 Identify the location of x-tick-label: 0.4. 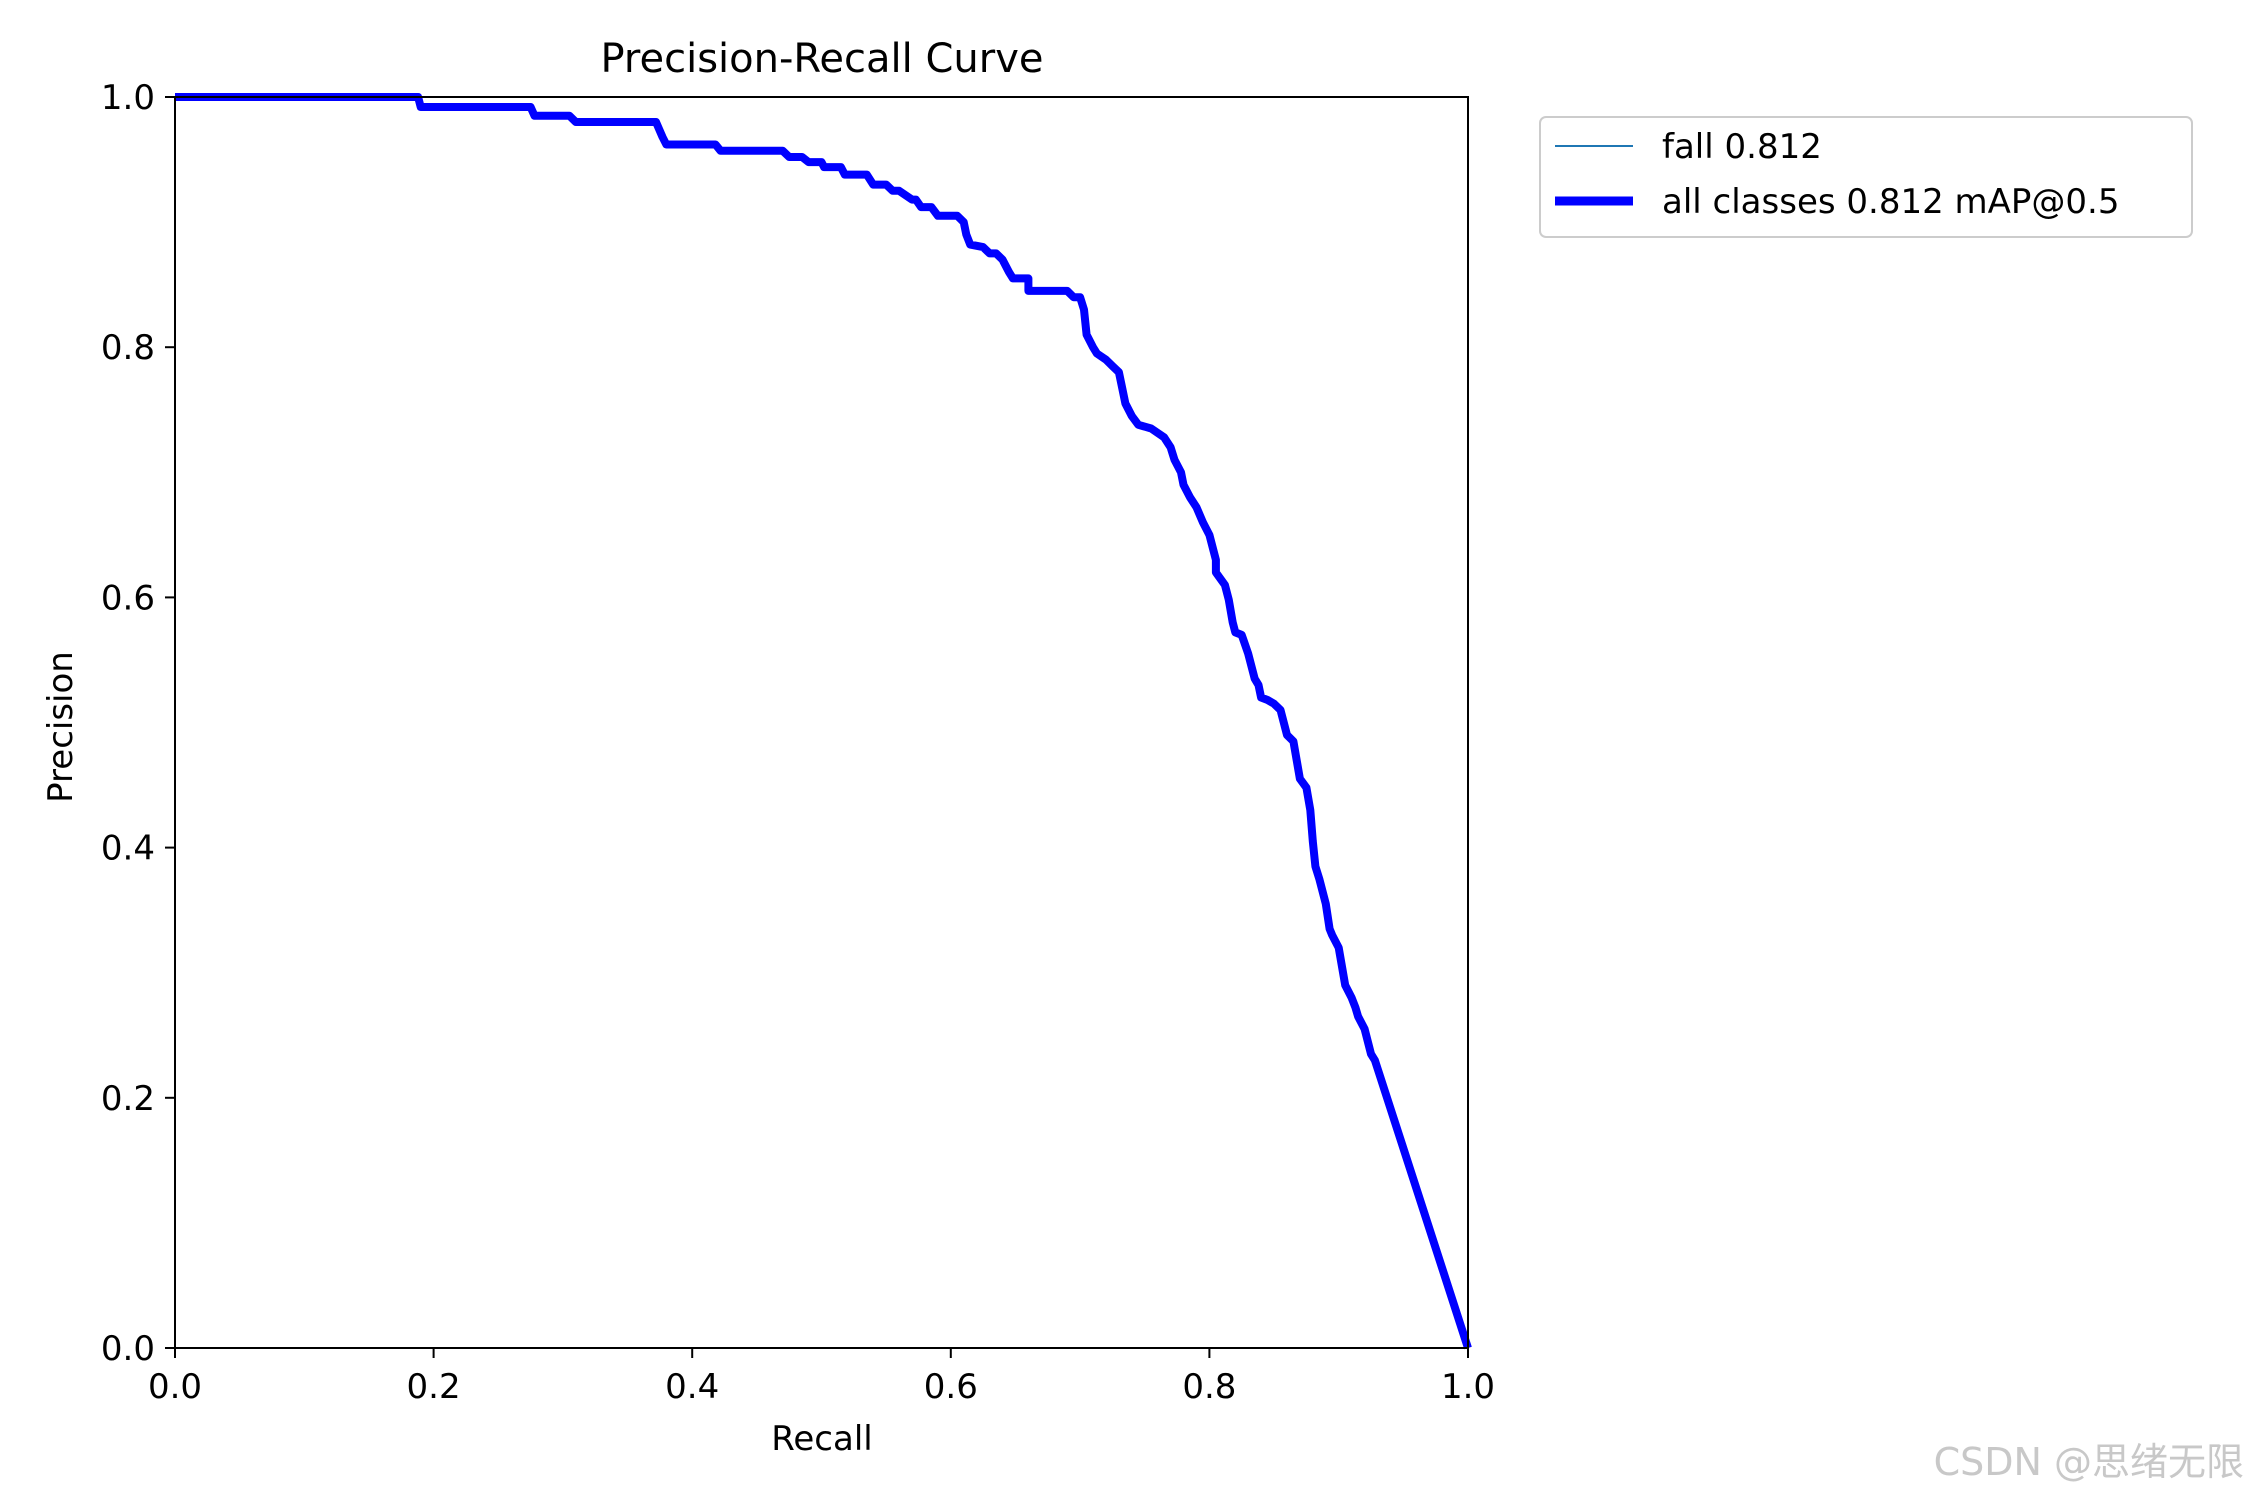
(692, 1387).